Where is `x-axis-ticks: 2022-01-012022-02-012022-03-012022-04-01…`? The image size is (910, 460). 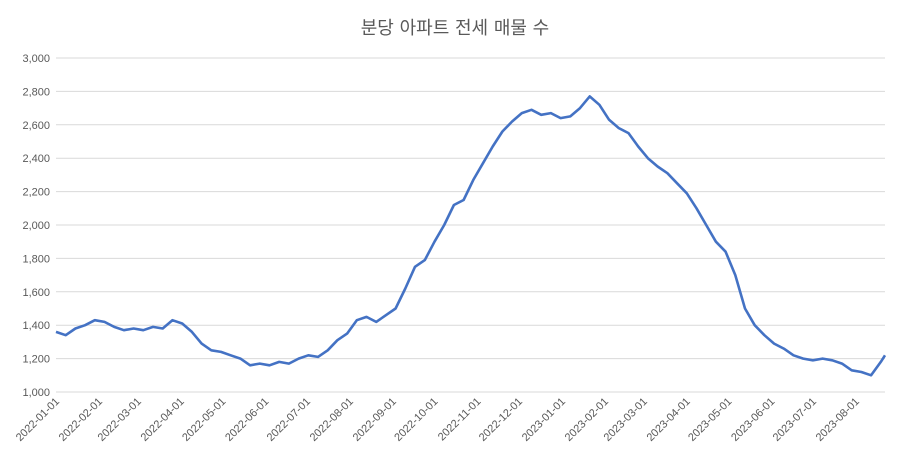 x-axis-ticks: 2022-01-012022-02-012022-03-012022-04-01… is located at coordinates (438, 420).